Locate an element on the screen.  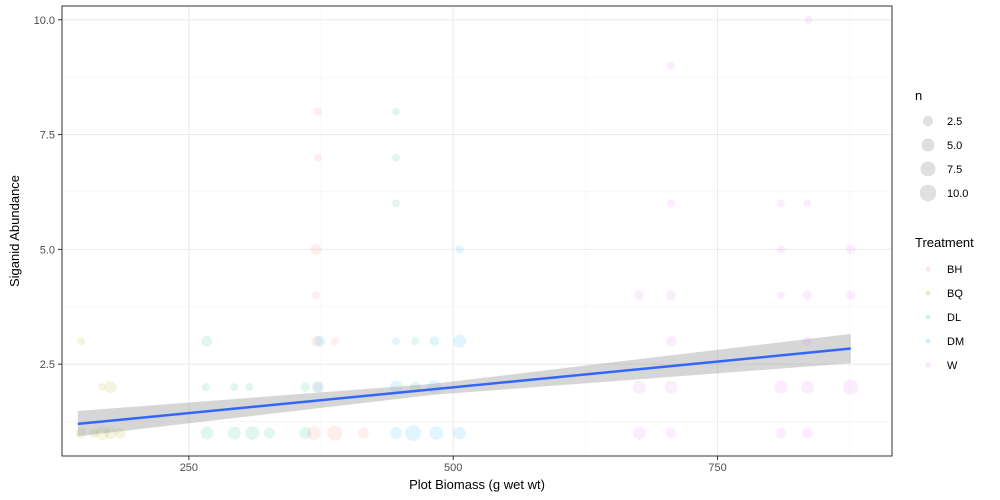
treatment-legend-key-bq is located at coordinates (928, 293).